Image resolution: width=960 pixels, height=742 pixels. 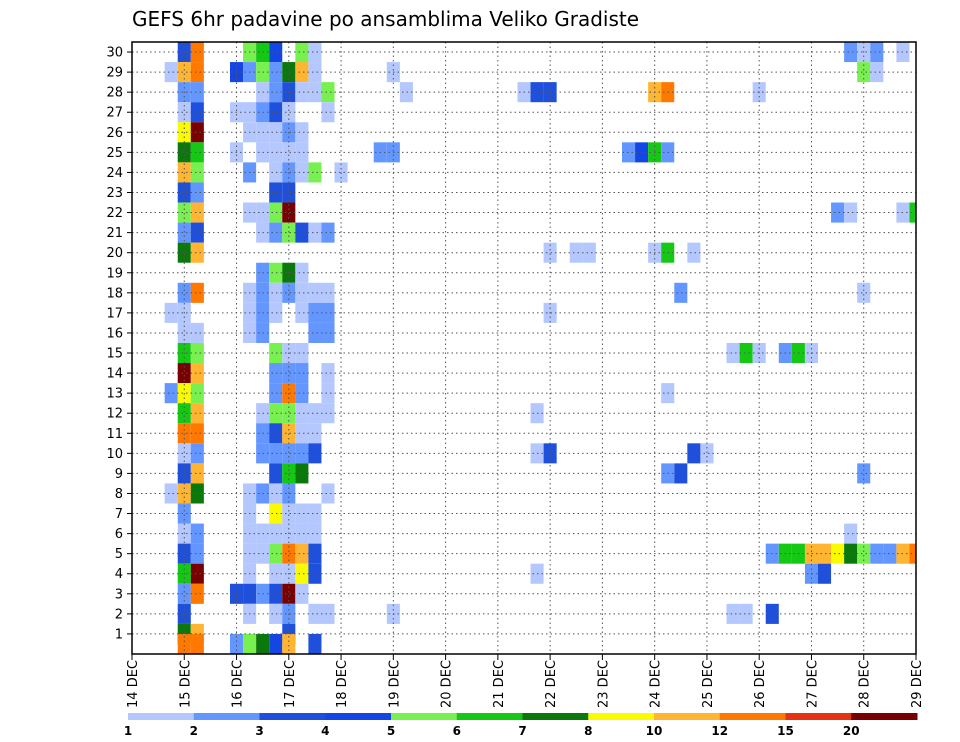 I want to click on x-tick-label: 24 DEC, so click(x=656, y=684).